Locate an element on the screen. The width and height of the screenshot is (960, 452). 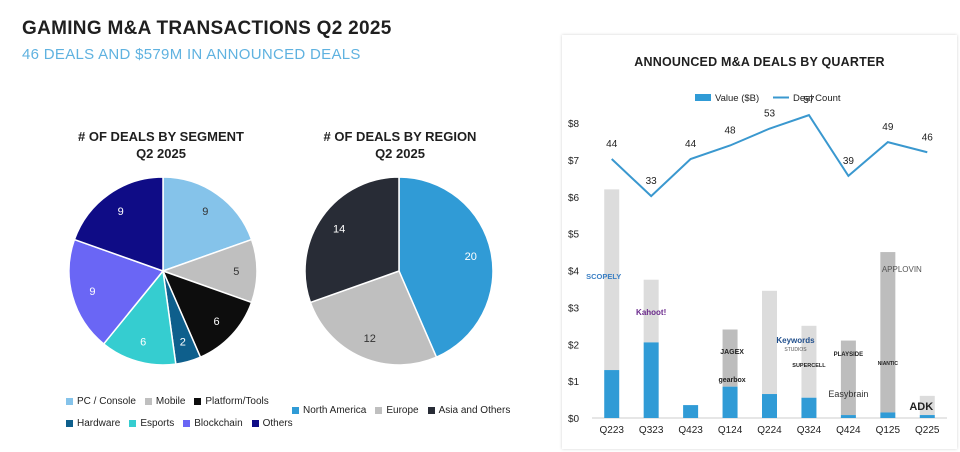
segment-slice-others is located at coordinates (118, 224).